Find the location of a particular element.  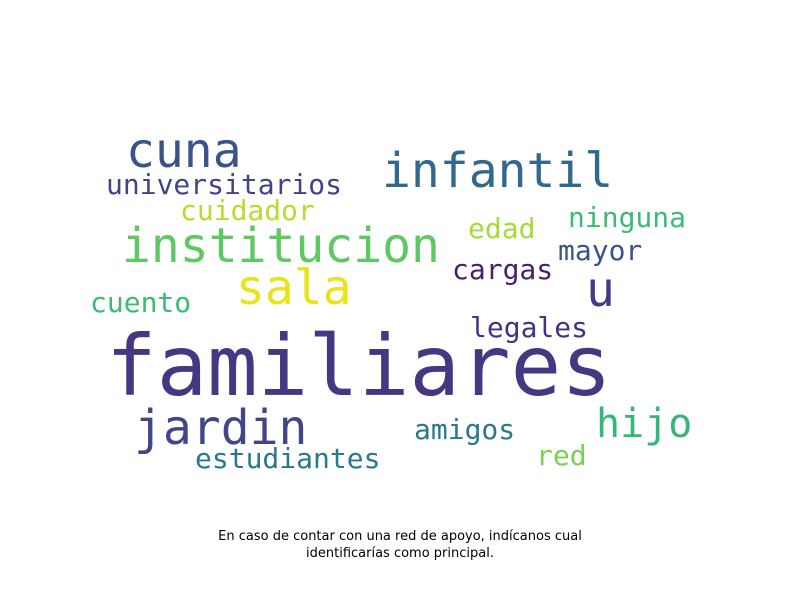

word-ninguna: ninguna is located at coordinates (627, 217).